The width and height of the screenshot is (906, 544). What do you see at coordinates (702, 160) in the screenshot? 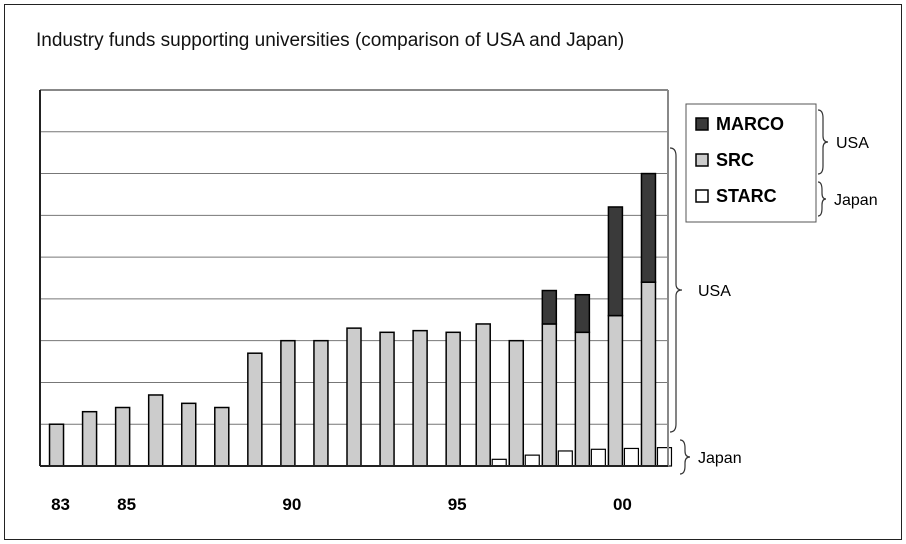
I see `legend-swatch-src` at bounding box center [702, 160].